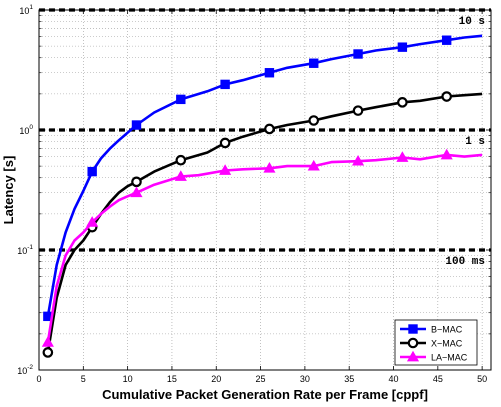  What do you see at coordinates (83, 379) in the screenshot?
I see `x-tick-label: 5` at bounding box center [83, 379].